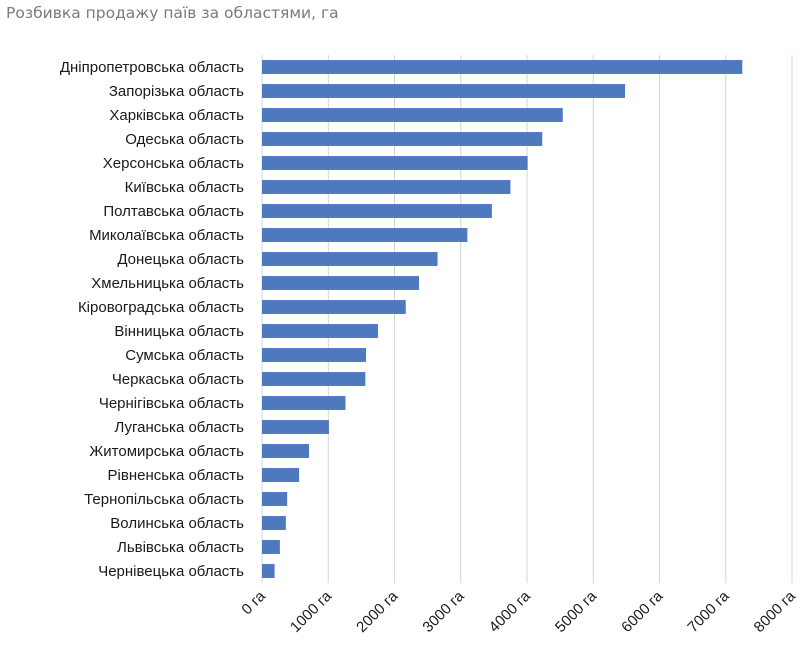  What do you see at coordinates (173, 211) in the screenshot?
I see `category-label: Полтавська область` at bounding box center [173, 211].